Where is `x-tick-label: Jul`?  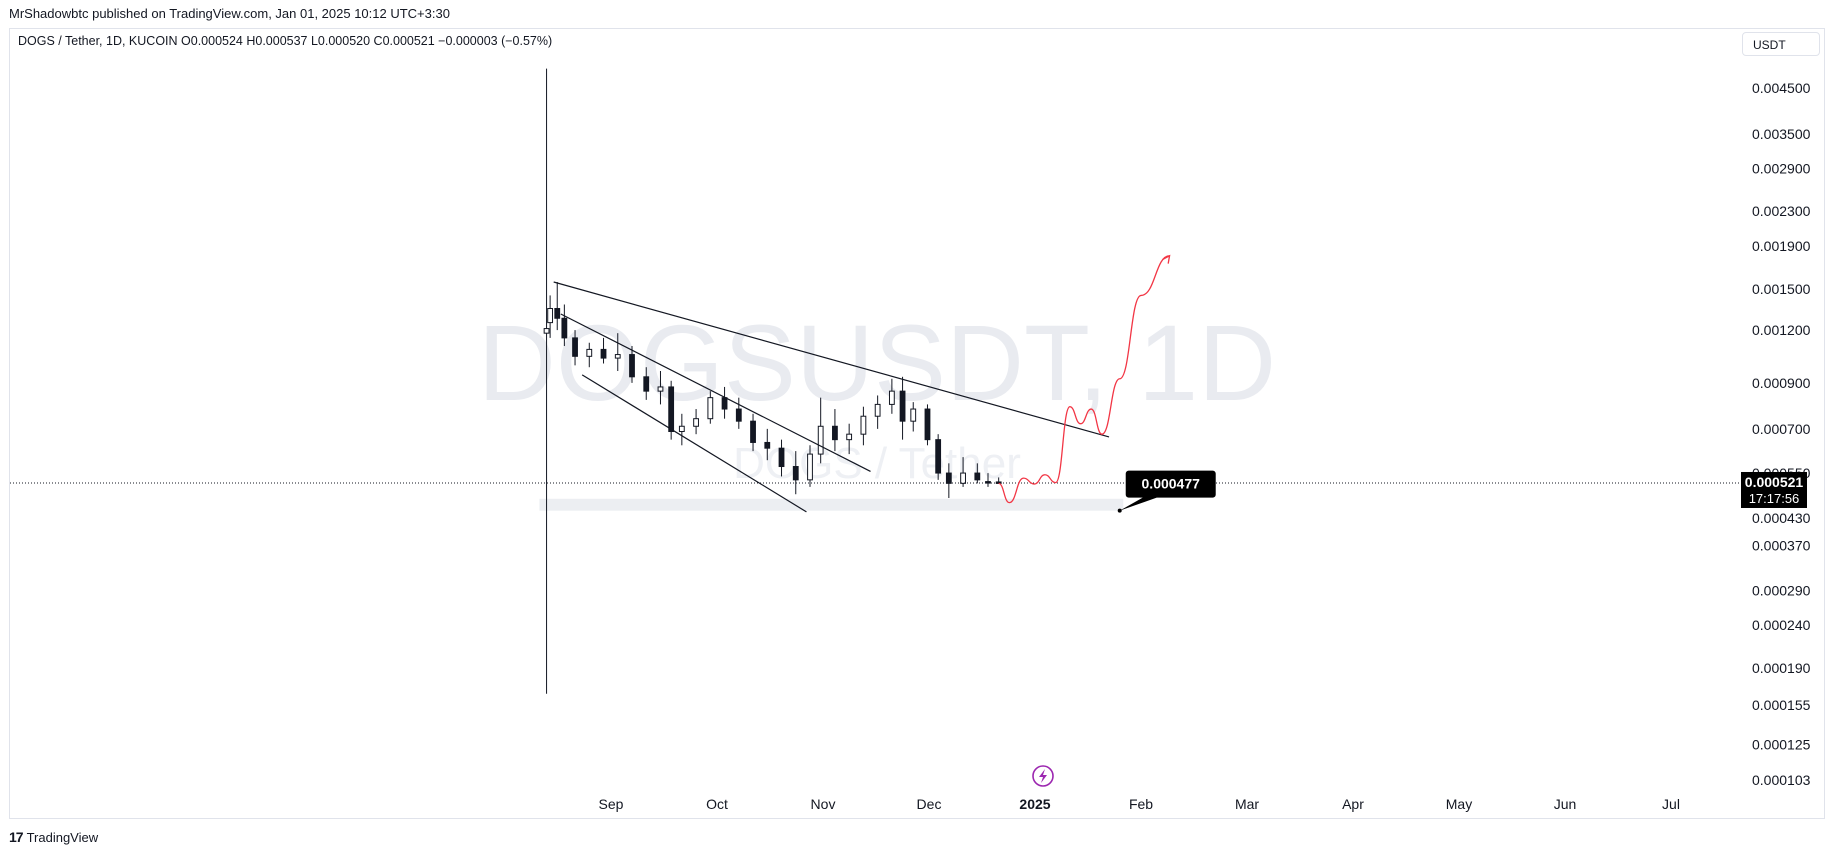
x-tick-label: Jul is located at coordinates (1671, 804).